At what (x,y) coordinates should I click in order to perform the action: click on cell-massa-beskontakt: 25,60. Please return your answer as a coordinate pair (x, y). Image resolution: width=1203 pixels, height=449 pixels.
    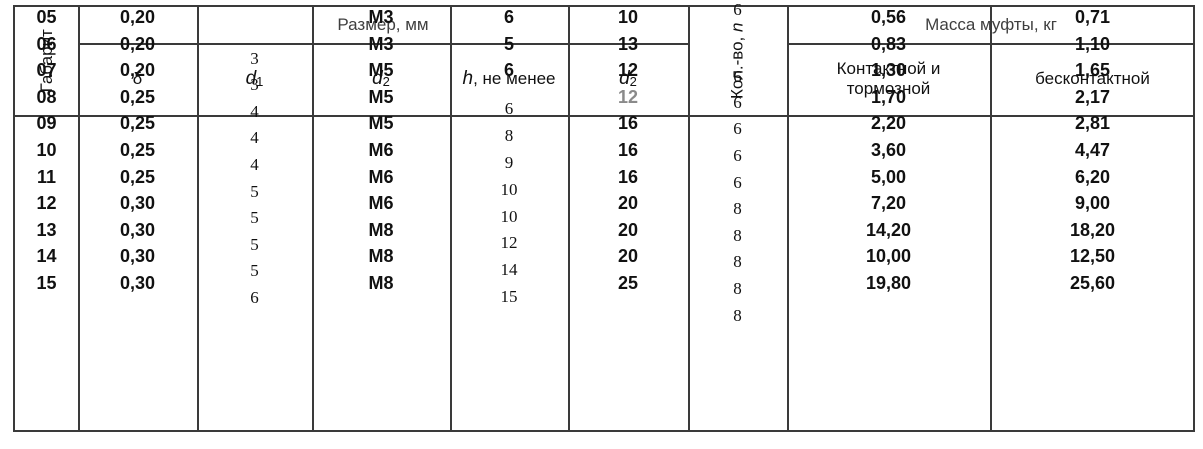
    Looking at the image, I should click on (1092, 283).